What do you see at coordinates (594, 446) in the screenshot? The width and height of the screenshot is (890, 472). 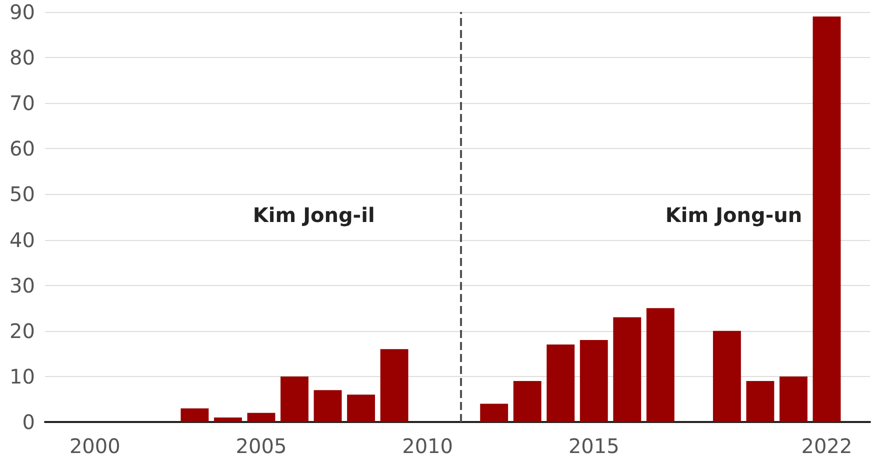 I see `x-tick-label: 2015` at bounding box center [594, 446].